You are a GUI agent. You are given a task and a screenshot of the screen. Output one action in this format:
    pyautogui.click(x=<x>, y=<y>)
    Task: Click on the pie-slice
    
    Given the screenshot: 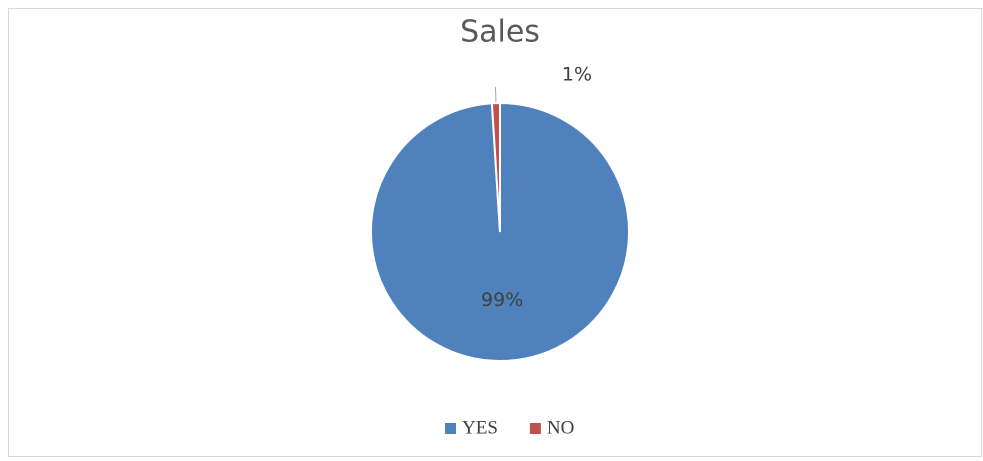 What is the action you would take?
    pyautogui.click(x=495, y=167)
    